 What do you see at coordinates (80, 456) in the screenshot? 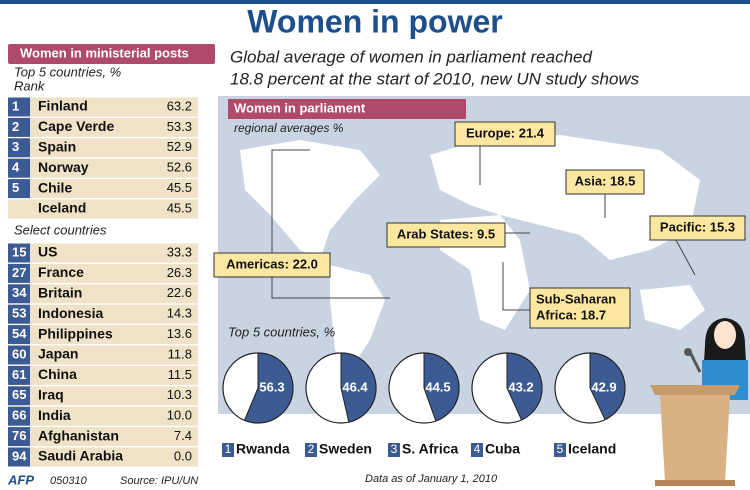
I see `country: Saudi Arabia` at bounding box center [80, 456].